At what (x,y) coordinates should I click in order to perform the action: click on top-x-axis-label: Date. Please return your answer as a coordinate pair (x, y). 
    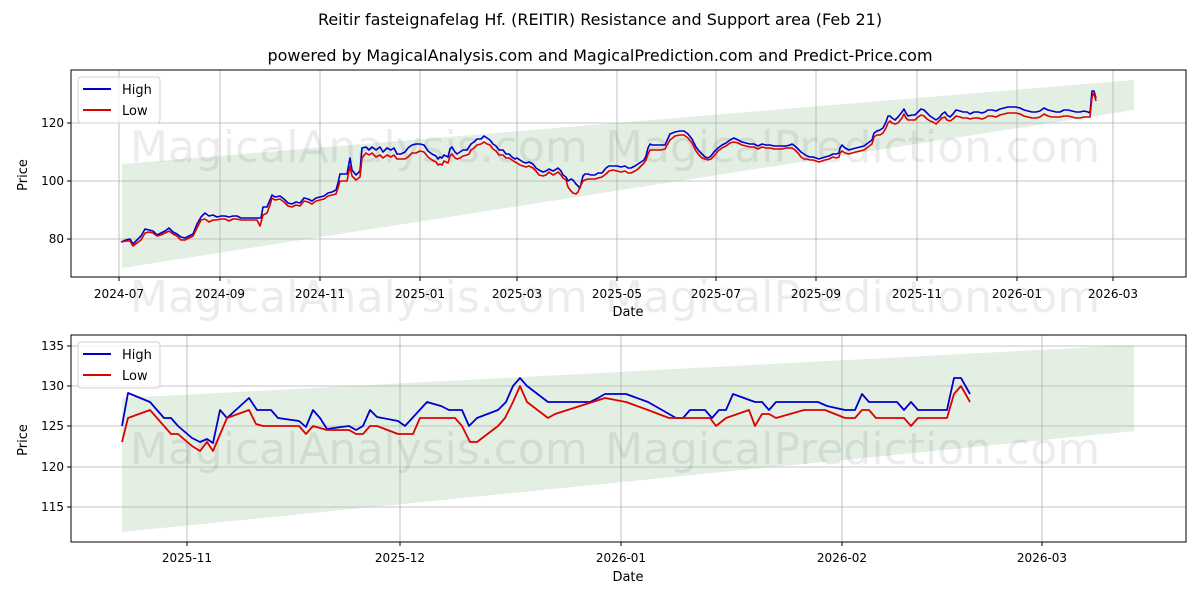
    Looking at the image, I should click on (627, 312).